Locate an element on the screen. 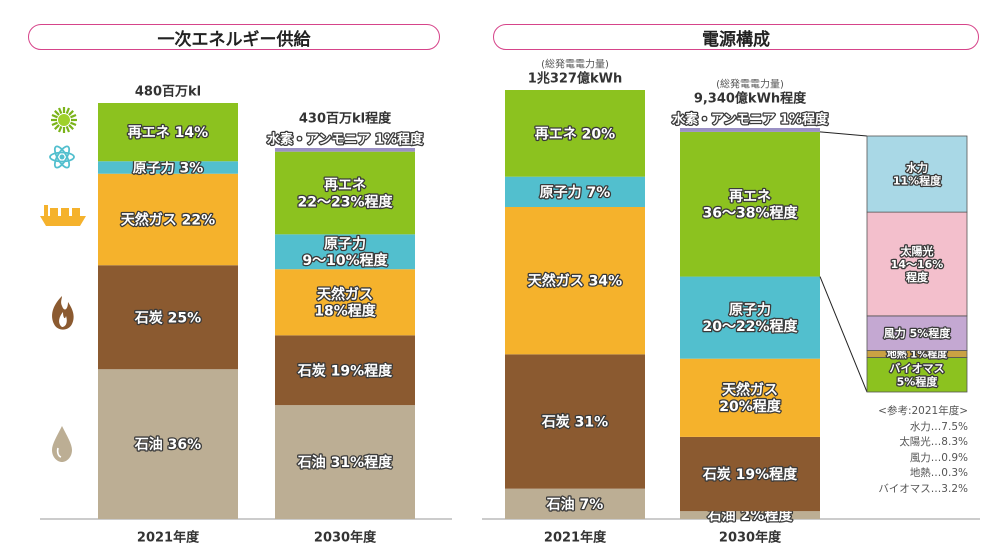 Image resolution: width=999 pixels, height=553 pixels. label-0-0-renewable: 再エネ 14% is located at coordinates (168, 133).